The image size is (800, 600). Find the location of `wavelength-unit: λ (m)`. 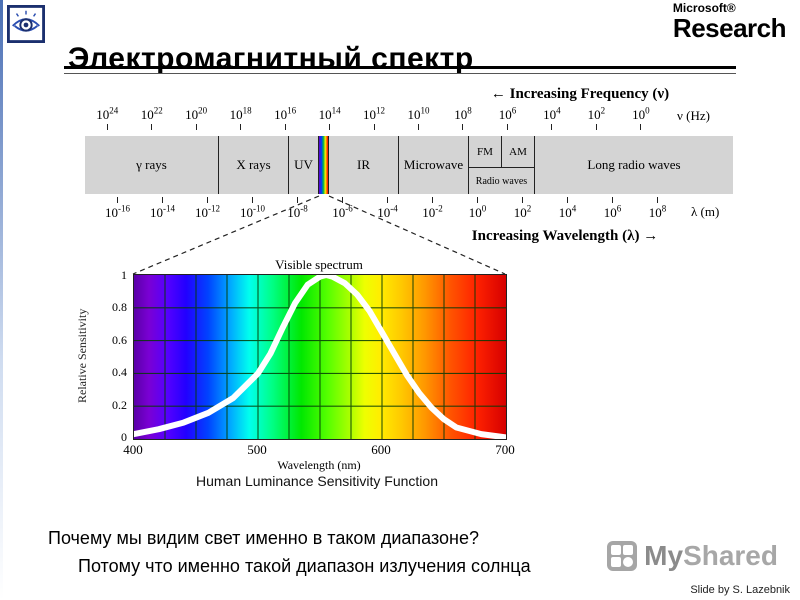

wavelength-unit: λ (m) is located at coordinates (705, 211).